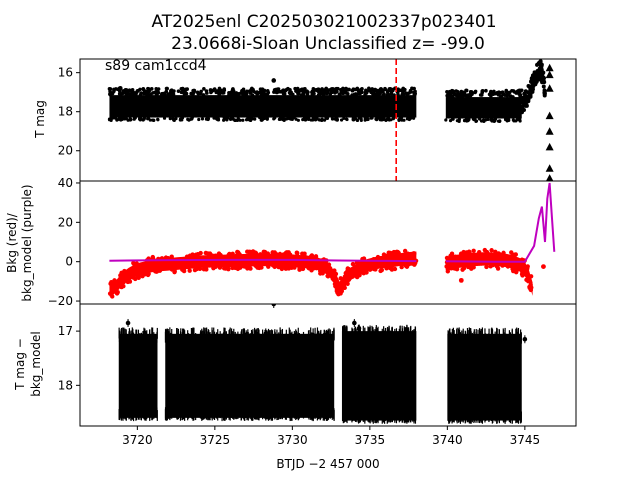 Image resolution: width=640 pixels, height=480 pixels. What do you see at coordinates (65, 73) in the screenshot?
I see `top-panel-ytick-label: 16` at bounding box center [65, 73].